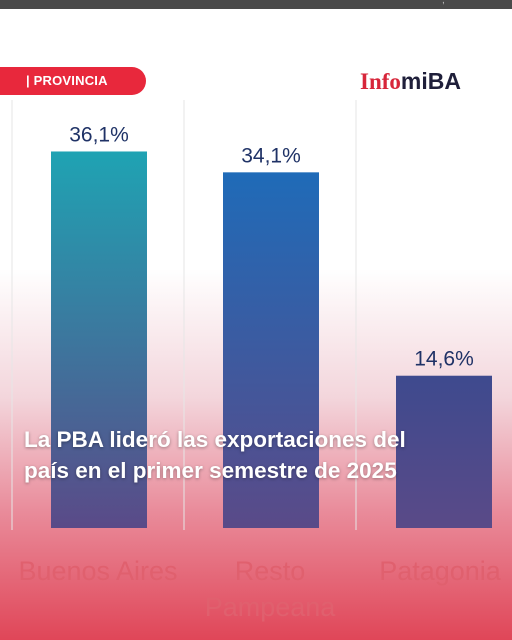 Image resolution: width=512 pixels, height=640 pixels. Describe the element at coordinates (380, 81) in the screenshot. I see `logo-part-info: Info` at that location.